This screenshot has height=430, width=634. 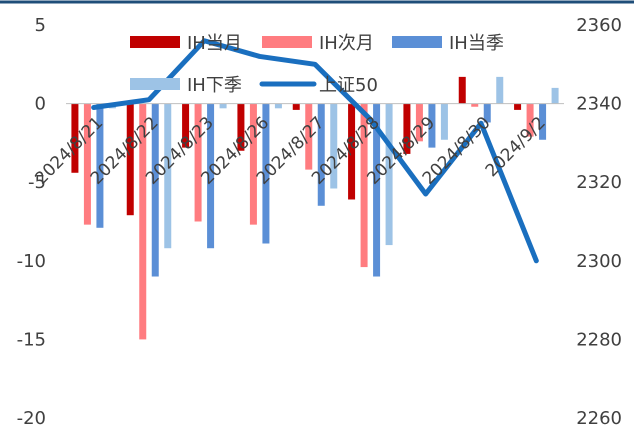 I want to click on right-tick-label: 2260, so click(x=599, y=418).